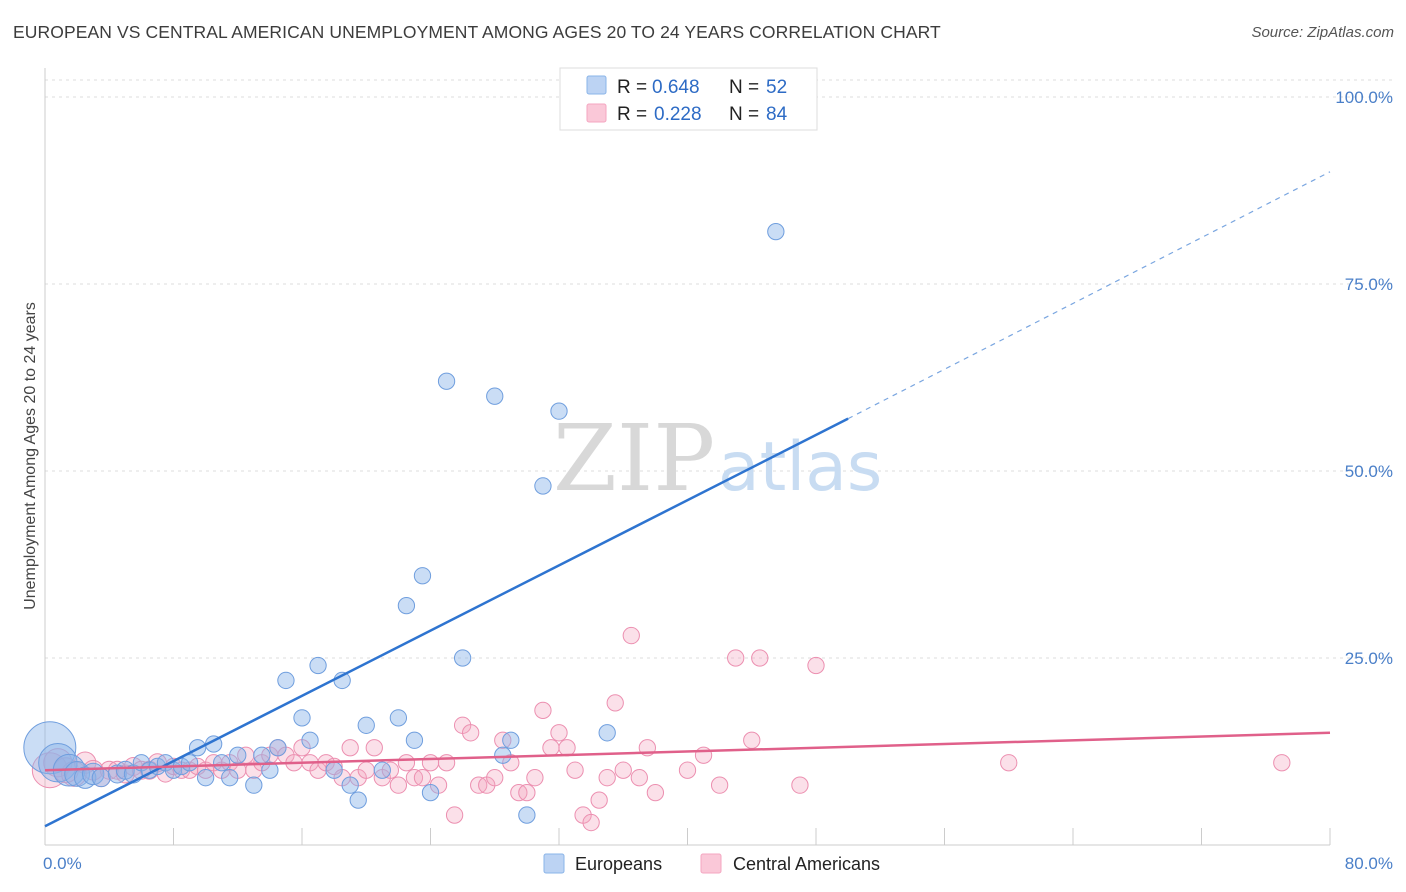 The width and height of the screenshot is (1406, 892). Describe the element at coordinates (1369, 658) in the screenshot. I see `y-tick-label: 25.0%` at that location.